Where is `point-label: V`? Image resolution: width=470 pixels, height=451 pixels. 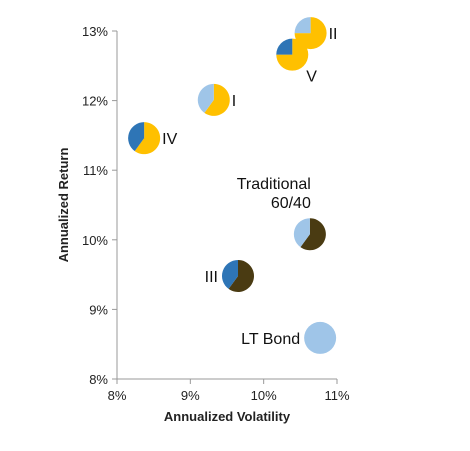 point-label: V is located at coordinates (311, 77).